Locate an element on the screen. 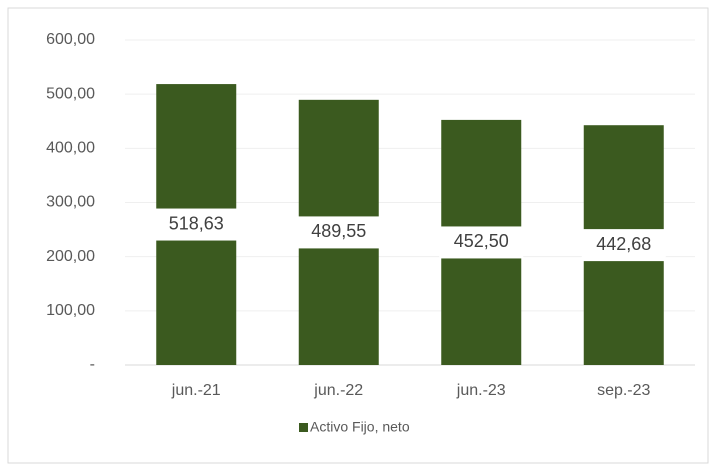 The height and width of the screenshot is (466, 712). x-tick-label: sep.-23 is located at coordinates (623, 390).